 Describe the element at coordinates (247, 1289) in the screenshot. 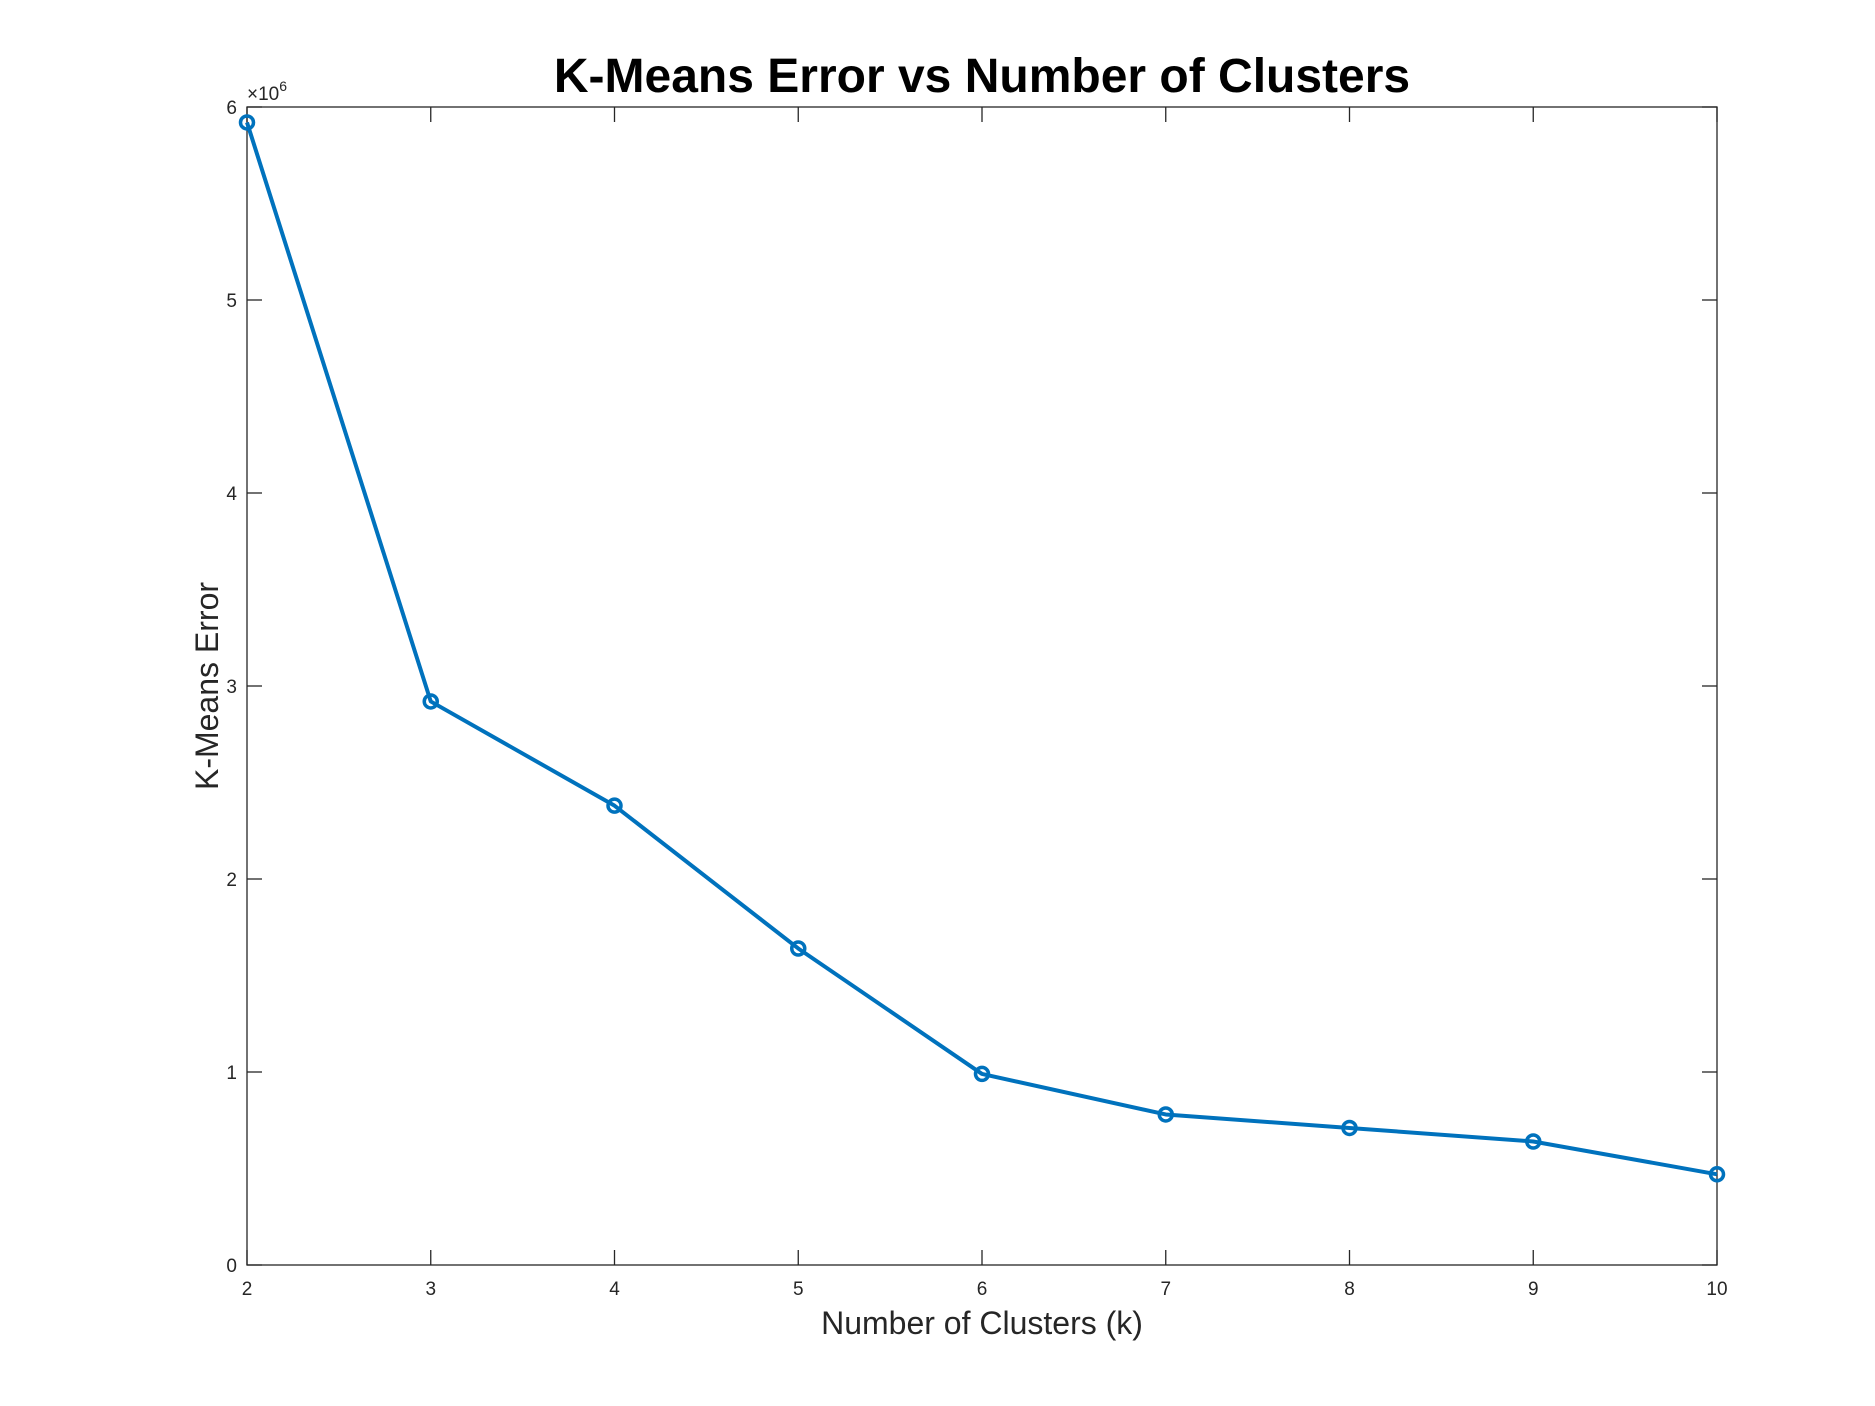

I see `x-tick-label: 2` at that location.